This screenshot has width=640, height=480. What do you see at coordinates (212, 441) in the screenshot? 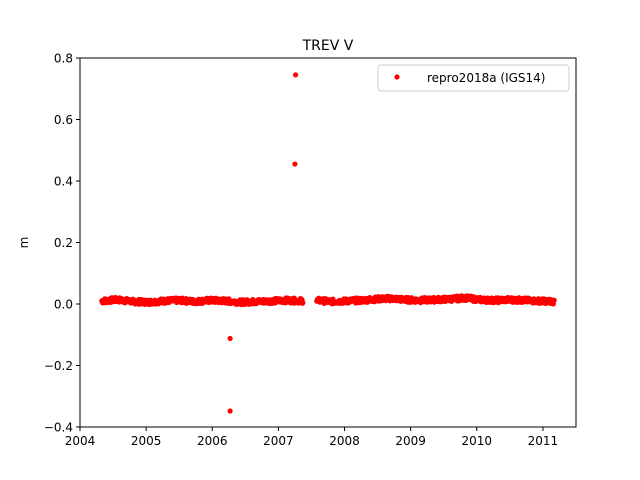
I see `x-tick-label: 2006` at bounding box center [212, 441].